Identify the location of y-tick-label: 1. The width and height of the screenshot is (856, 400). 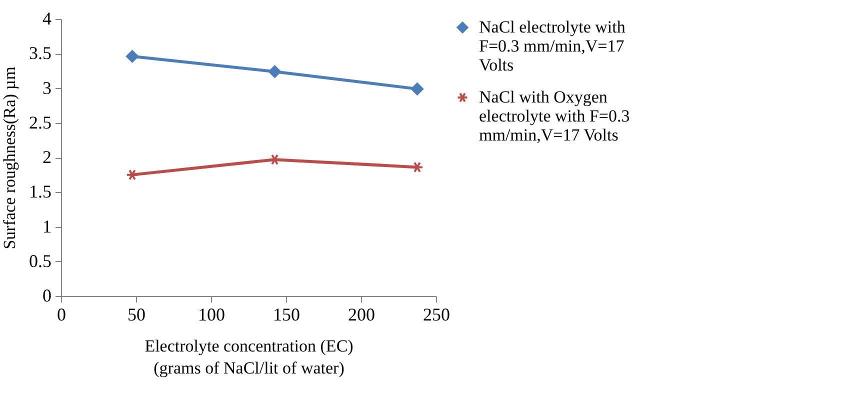
(47, 226).